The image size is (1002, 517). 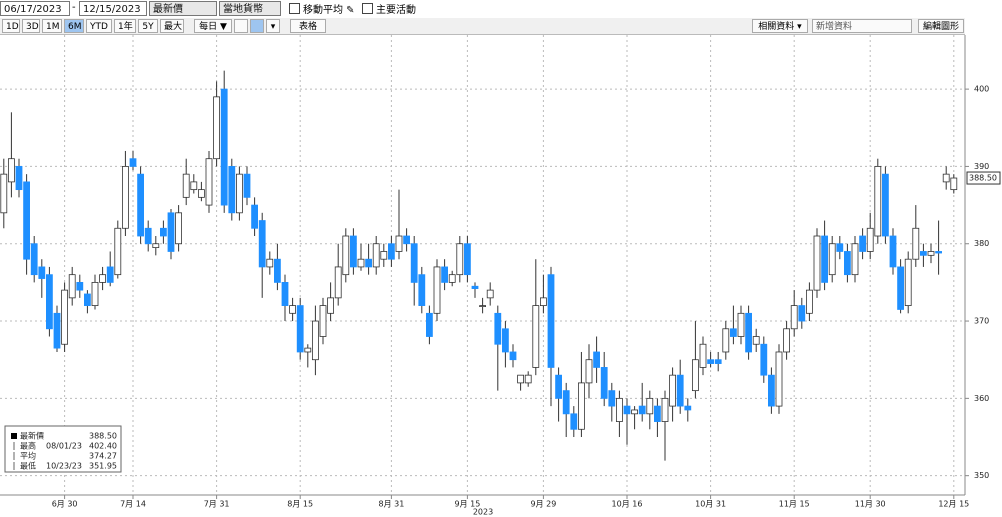 What do you see at coordinates (183, 8) in the screenshot?
I see `price-field: 最新價` at bounding box center [183, 8].